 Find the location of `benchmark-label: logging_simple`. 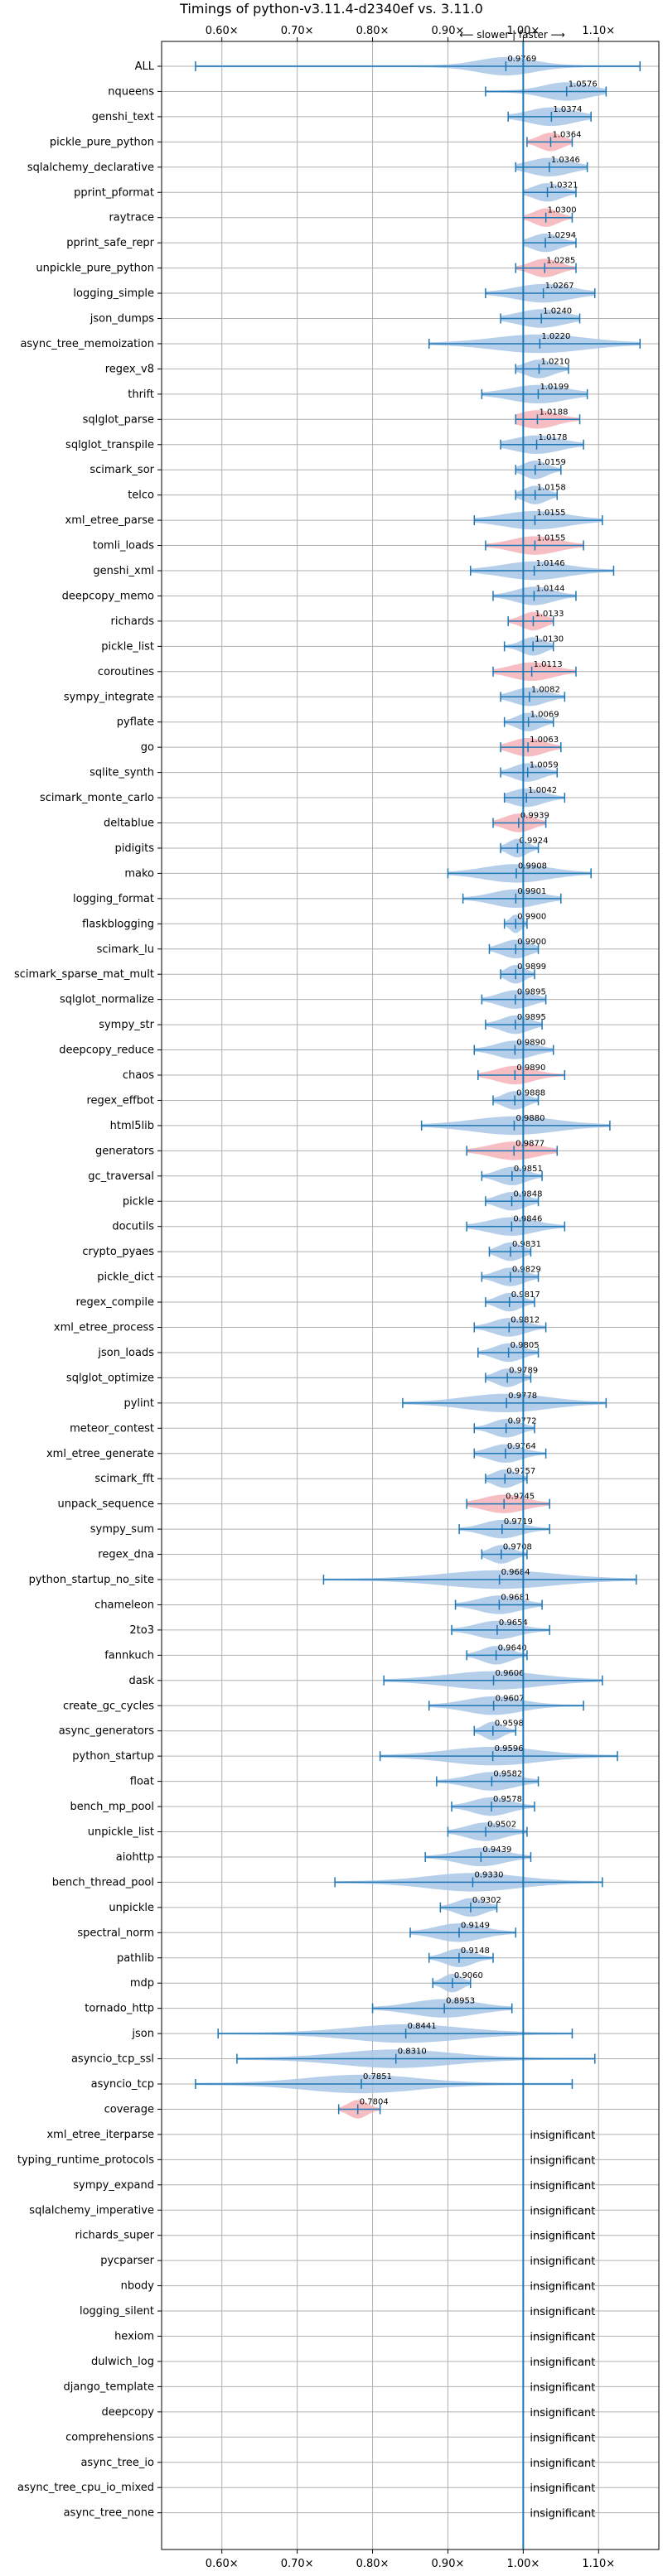

benchmark-label: logging_simple is located at coordinates (113, 294).